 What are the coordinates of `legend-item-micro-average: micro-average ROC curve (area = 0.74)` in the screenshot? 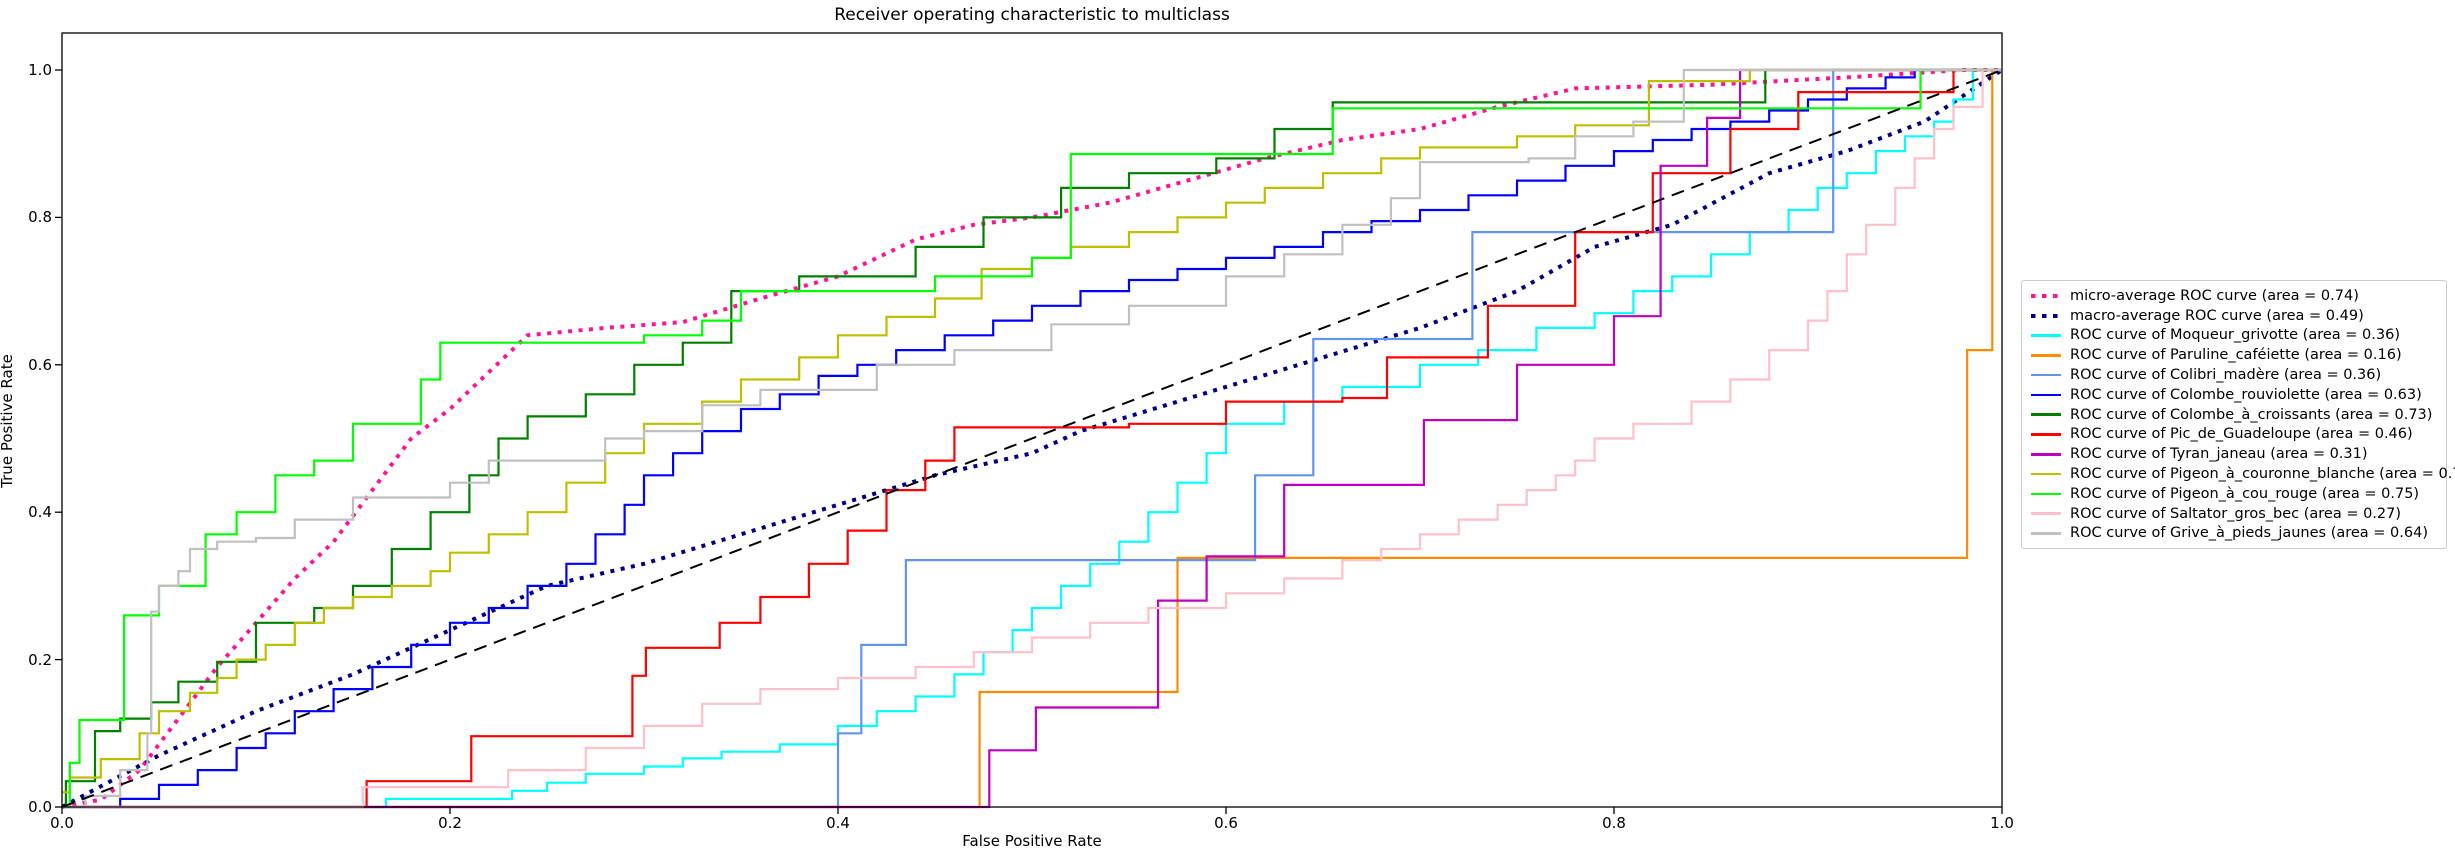 It's located at (2234, 296).